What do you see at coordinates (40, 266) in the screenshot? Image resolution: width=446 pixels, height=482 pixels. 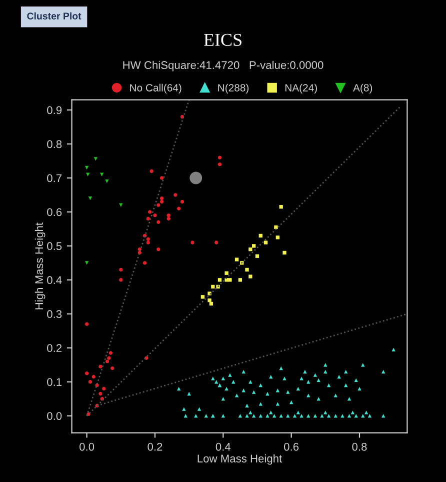 I see `y-axis-title: High Mass Height` at bounding box center [40, 266].